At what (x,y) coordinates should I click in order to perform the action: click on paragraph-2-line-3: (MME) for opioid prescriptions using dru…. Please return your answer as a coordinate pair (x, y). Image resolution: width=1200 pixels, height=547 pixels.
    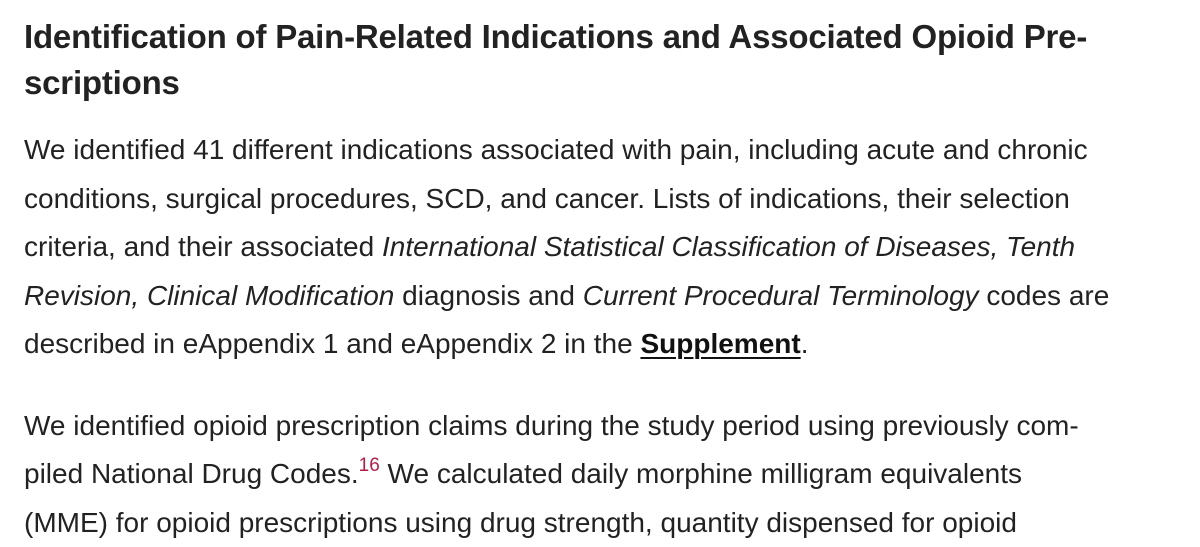
    Looking at the image, I should click on (604, 523).